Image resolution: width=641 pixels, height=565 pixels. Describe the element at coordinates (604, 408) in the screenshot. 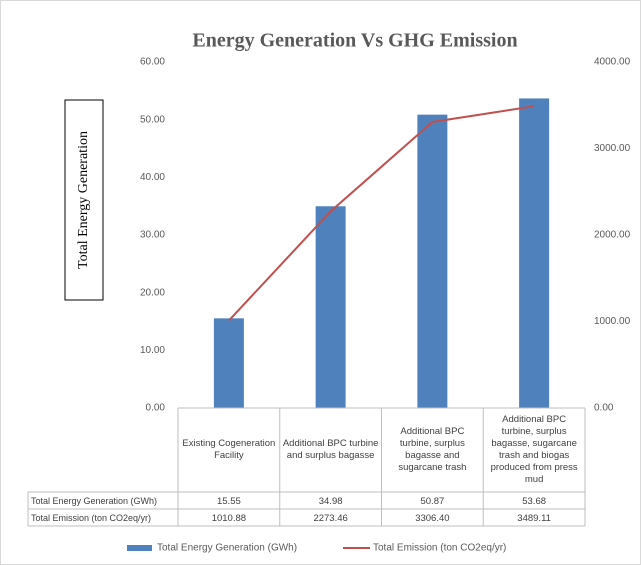

I see `y2-tick-label: 0.00` at that location.